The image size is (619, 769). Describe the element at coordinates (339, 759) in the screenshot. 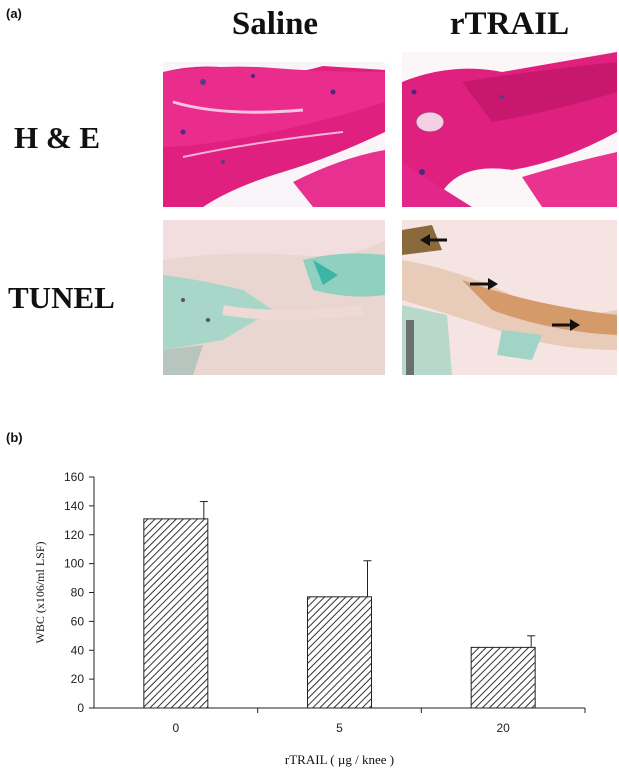

I see `x-axis-label: rTRAIL ( µg / knee )` at that location.